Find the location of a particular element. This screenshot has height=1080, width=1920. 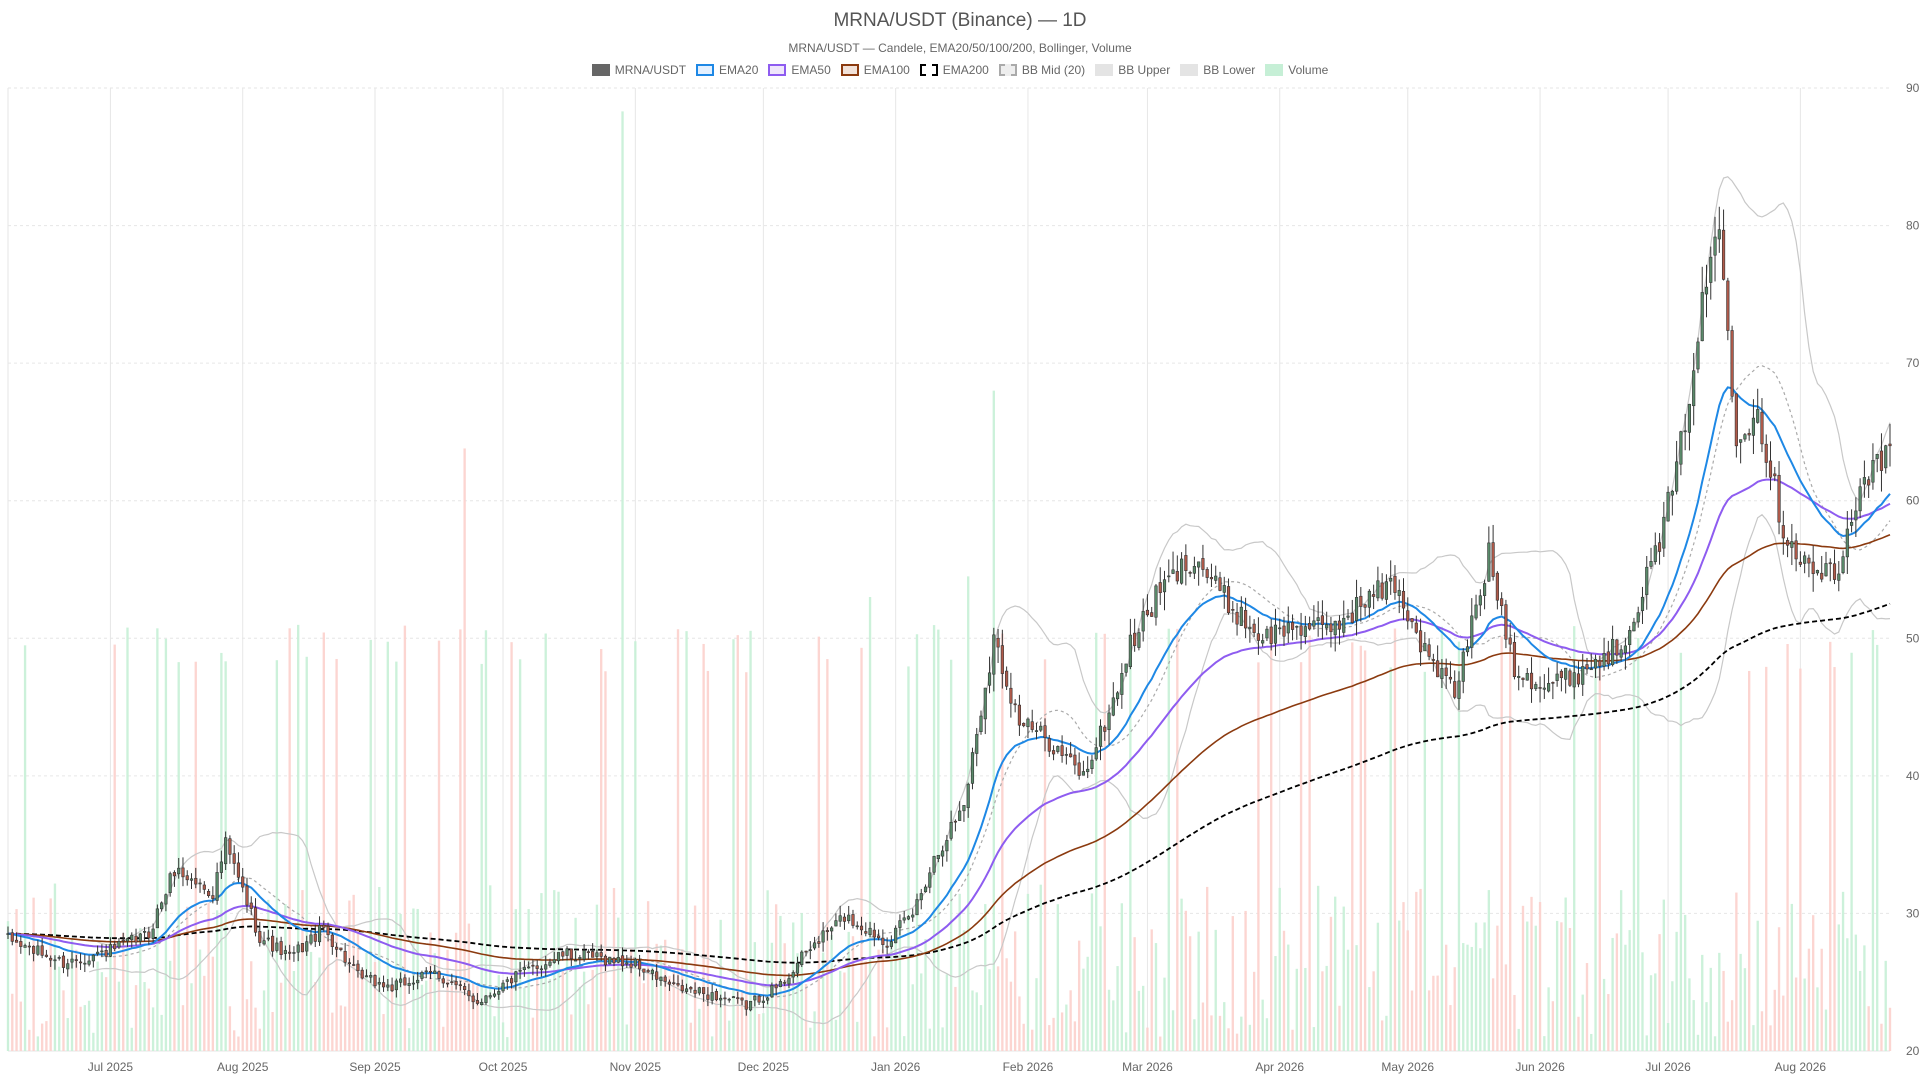

legend-item: BB Upper is located at coordinates (1132, 70).